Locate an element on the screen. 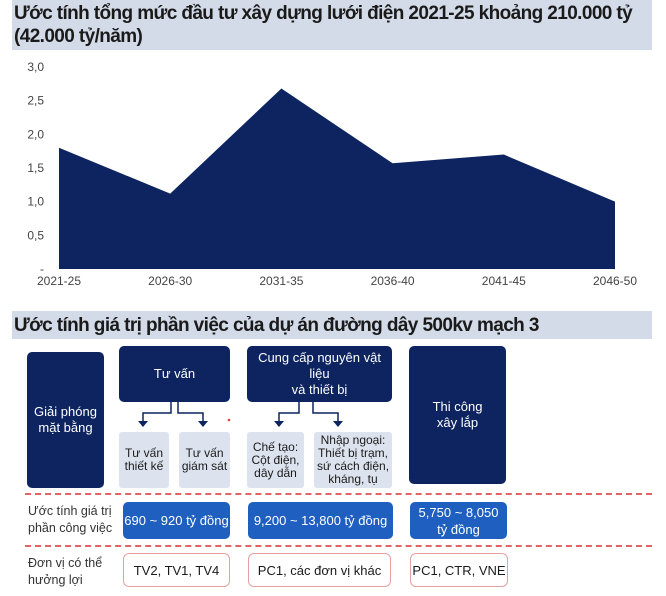 This screenshot has width=666, height=596. sub-tv-thiet-ke: Tư vấn thiết kế is located at coordinates (144, 460).